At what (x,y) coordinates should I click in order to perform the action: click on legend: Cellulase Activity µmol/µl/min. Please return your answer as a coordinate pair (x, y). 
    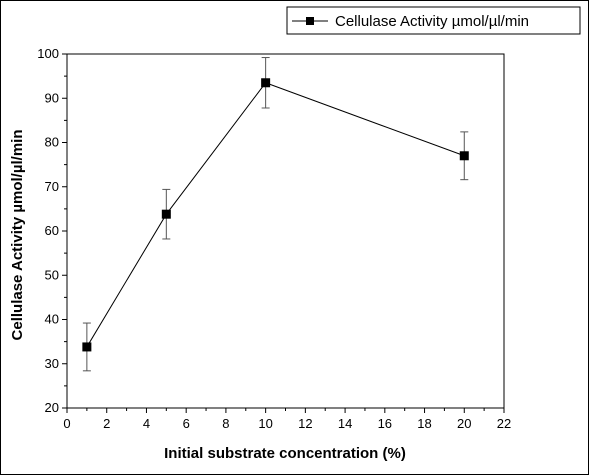
    Looking at the image, I should click on (433, 20).